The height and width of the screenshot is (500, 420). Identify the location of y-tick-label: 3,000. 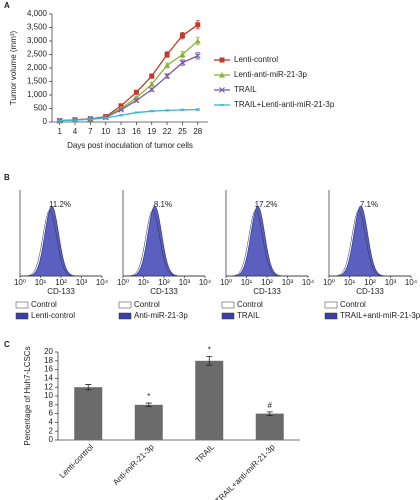
(37, 40).